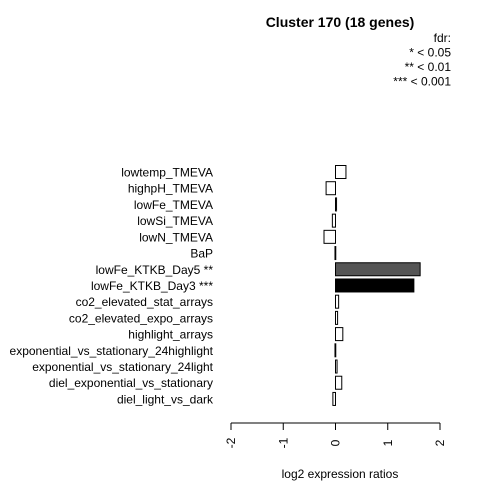 This screenshot has width=480, height=495. I want to click on x-tick-label: 2, so click(440, 442).